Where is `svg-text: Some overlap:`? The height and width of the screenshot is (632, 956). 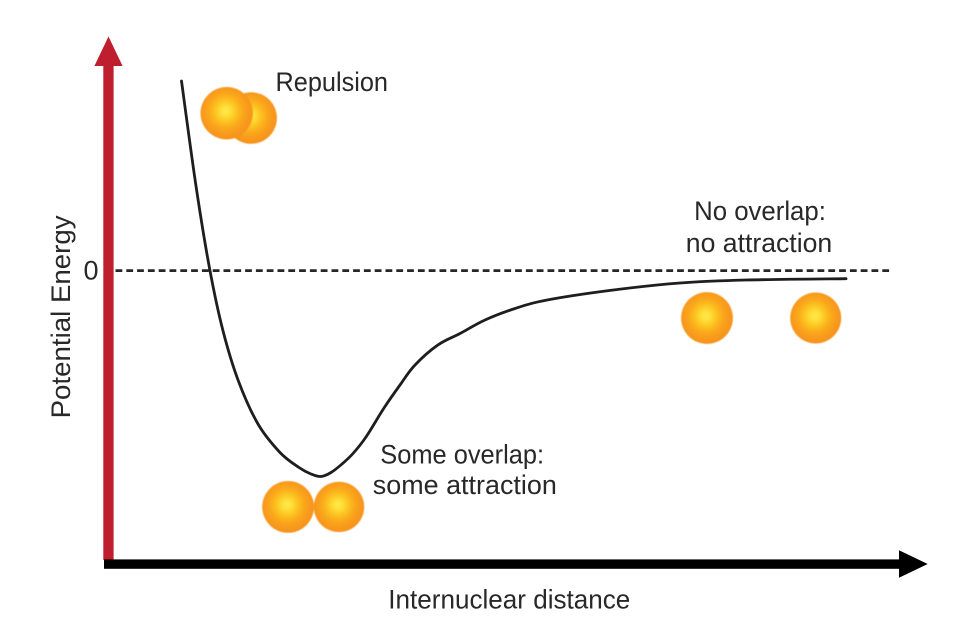 svg-text: Some overlap: is located at coordinates (462, 454).